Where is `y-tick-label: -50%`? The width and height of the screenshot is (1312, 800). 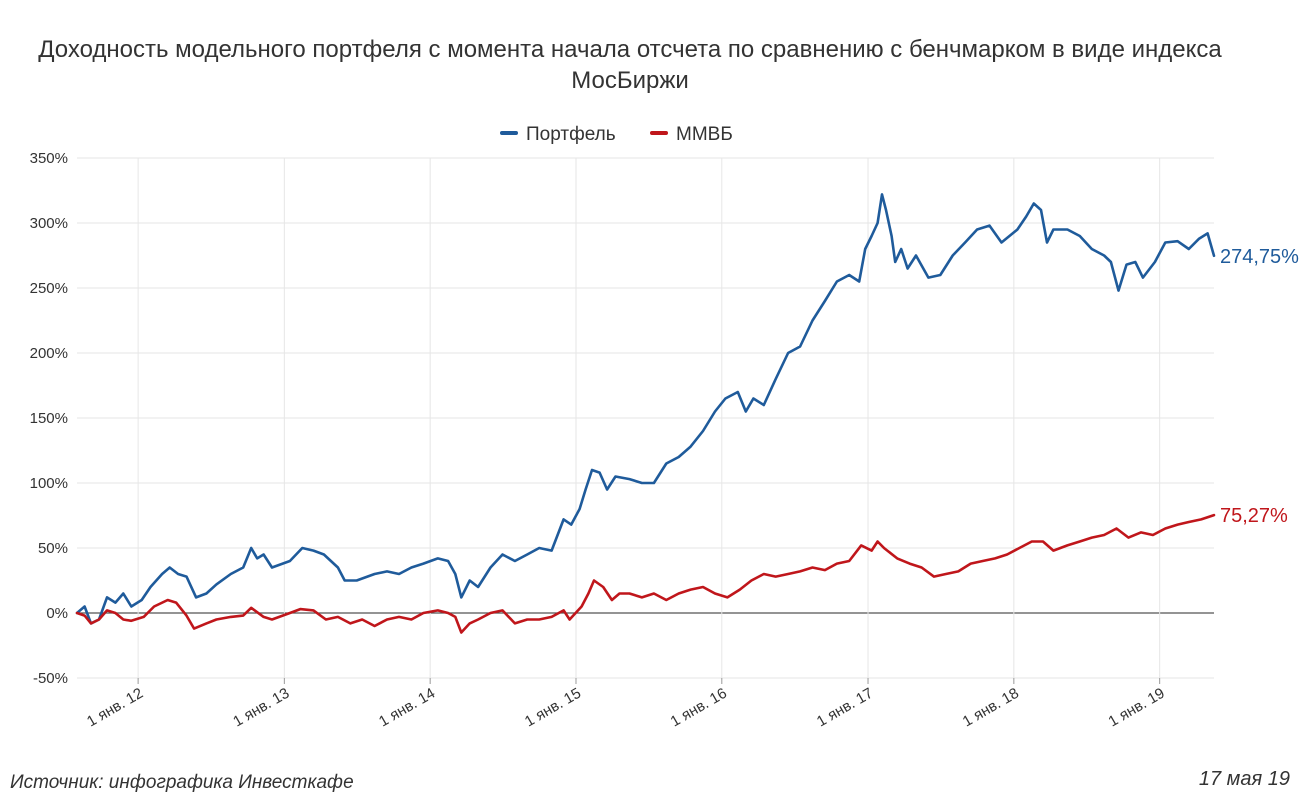 y-tick-label: -50% is located at coordinates (50, 678).